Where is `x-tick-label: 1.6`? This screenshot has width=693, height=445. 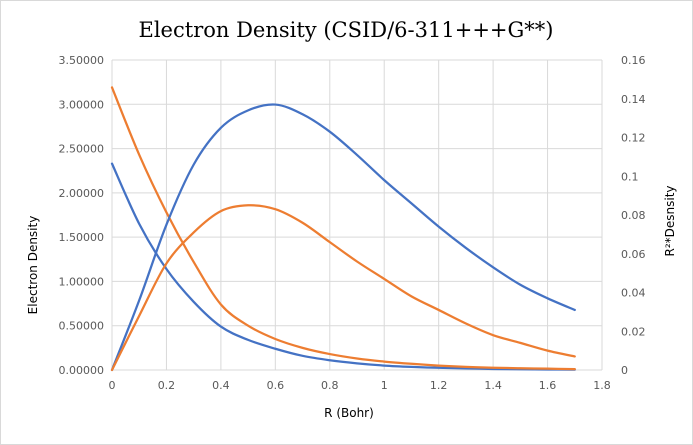 x-tick-label: 1.6 is located at coordinates (548, 385).